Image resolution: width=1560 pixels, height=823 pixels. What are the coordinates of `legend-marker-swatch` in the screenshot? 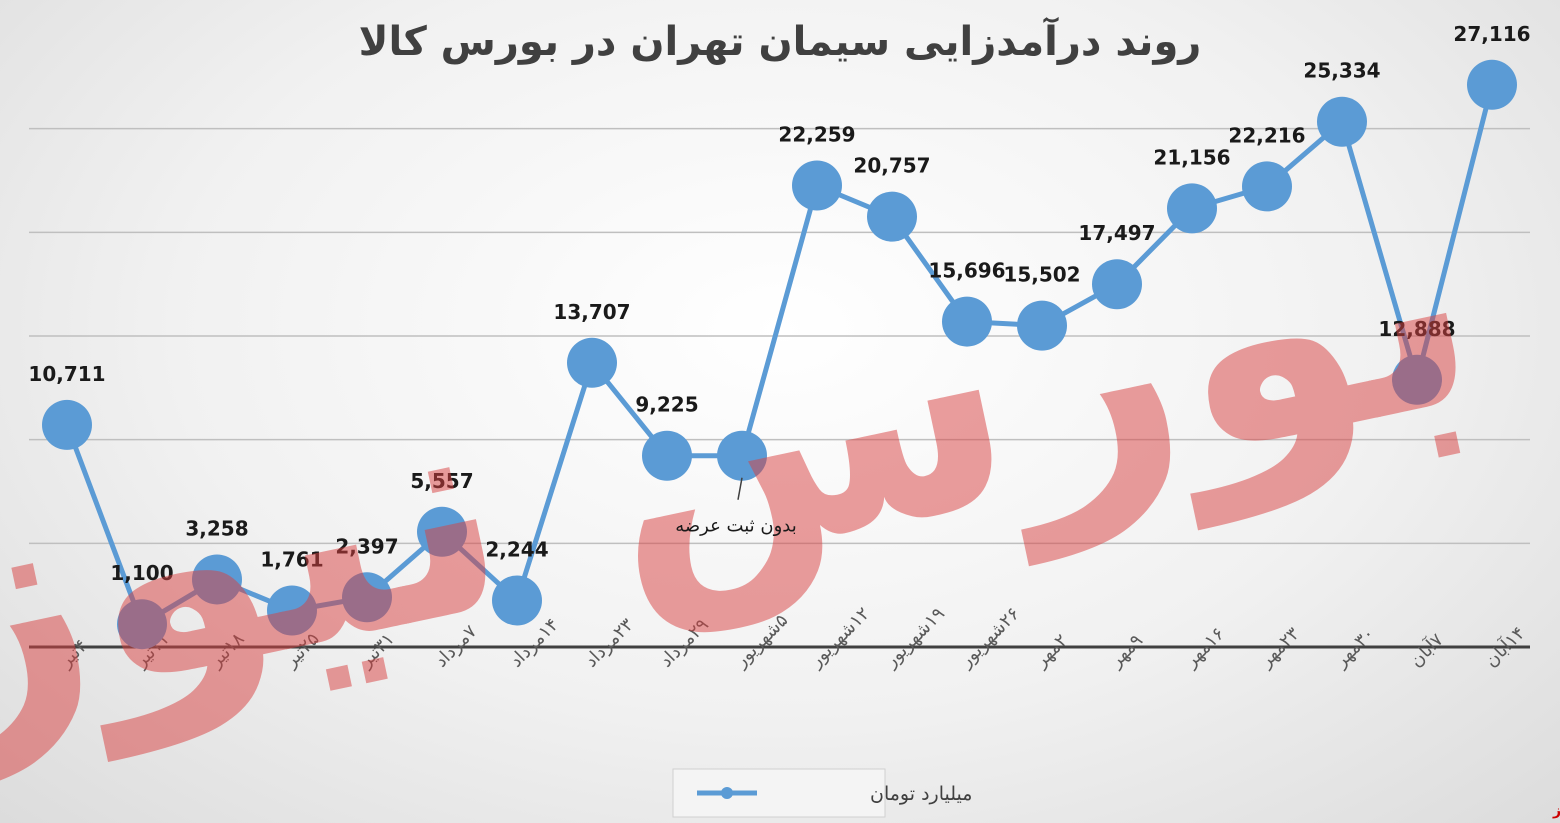 It's located at (727, 793).